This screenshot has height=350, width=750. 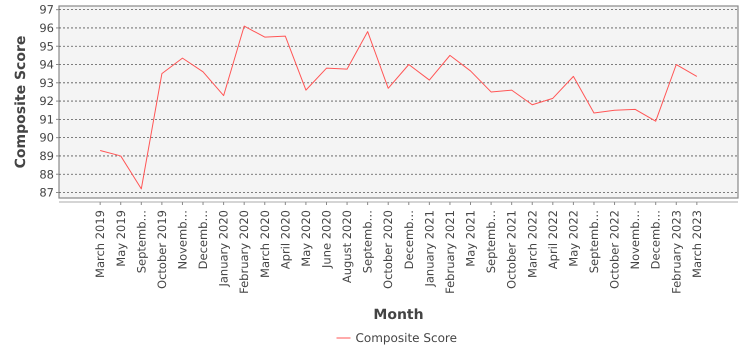 I want to click on x-tick-label: February 2023, so click(x=676, y=252).